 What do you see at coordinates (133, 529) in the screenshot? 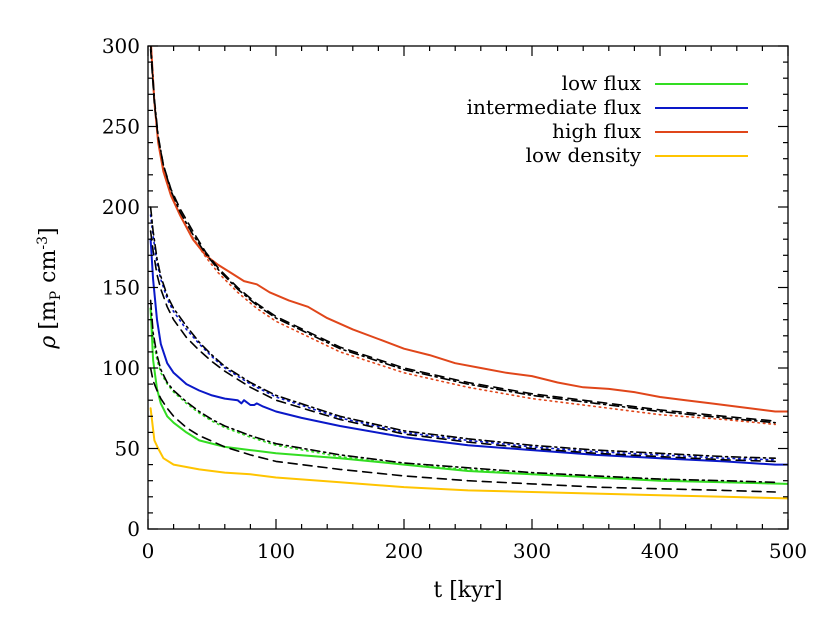
I see `y-tick-label: 0` at bounding box center [133, 529].